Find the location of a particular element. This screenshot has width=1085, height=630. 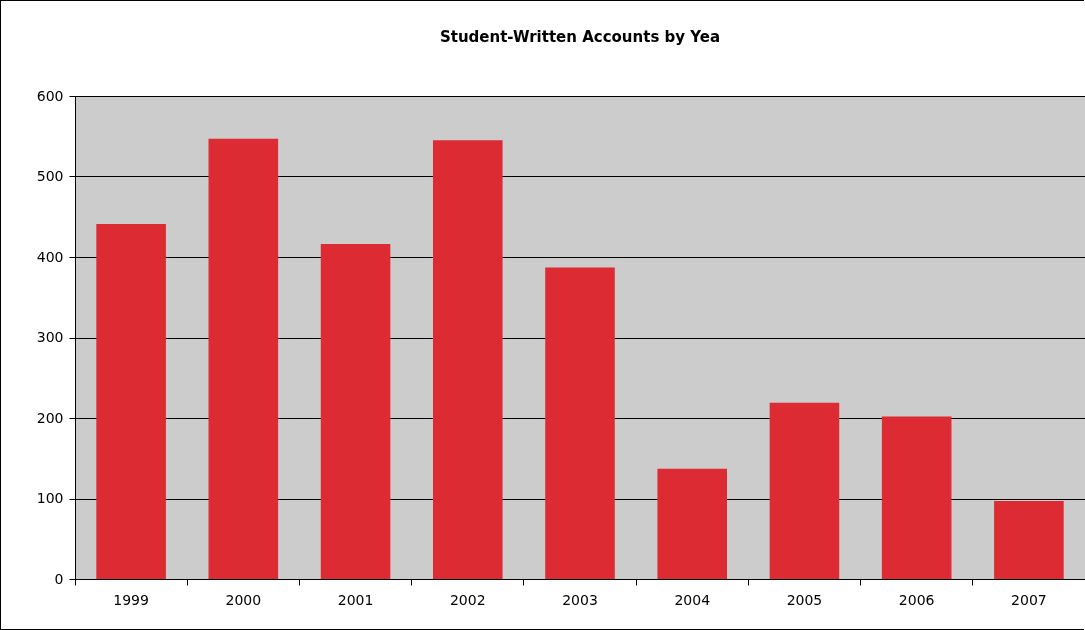

chart-title: Student-Written Accounts by Yea is located at coordinates (580, 37).